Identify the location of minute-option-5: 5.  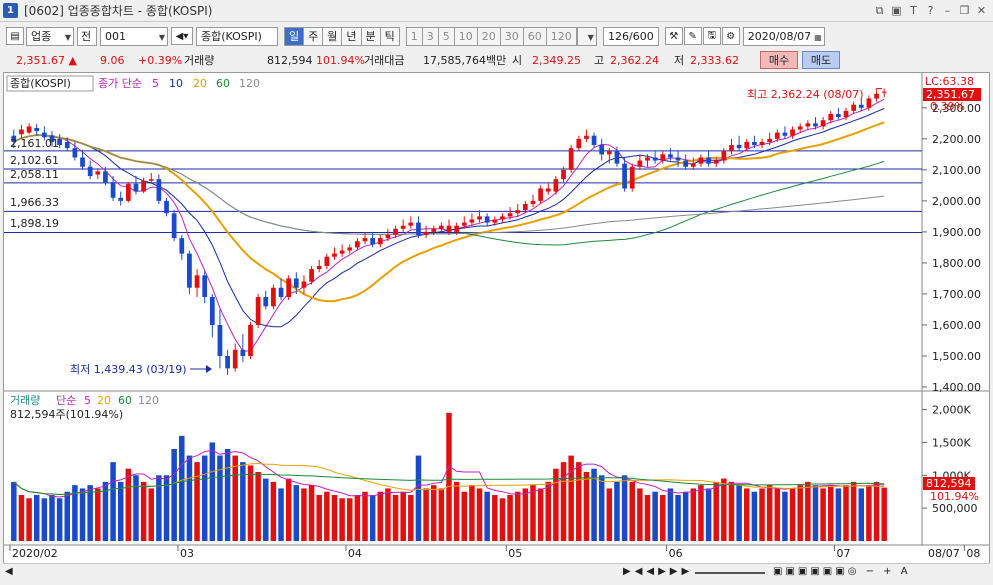
(446, 36).